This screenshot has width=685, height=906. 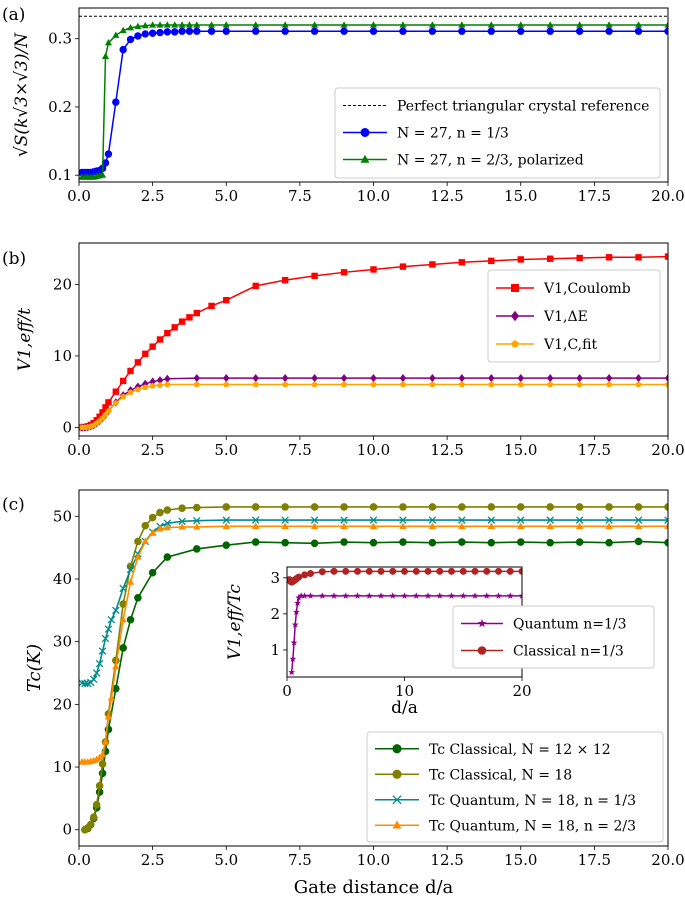 What do you see at coordinates (13, 505) in the screenshot?
I see `panel-c-letter: (c)` at bounding box center [13, 505].